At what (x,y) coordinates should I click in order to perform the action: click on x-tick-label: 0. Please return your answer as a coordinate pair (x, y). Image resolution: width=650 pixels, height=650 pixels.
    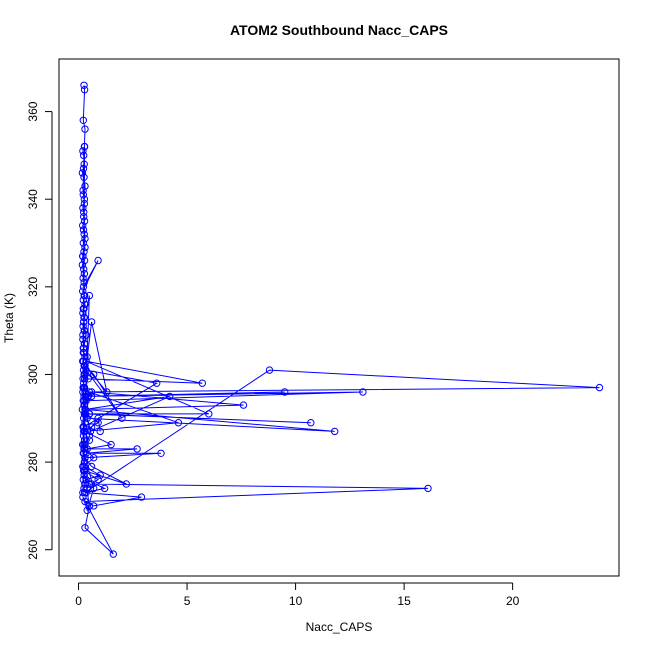
    Looking at the image, I should click on (78, 601).